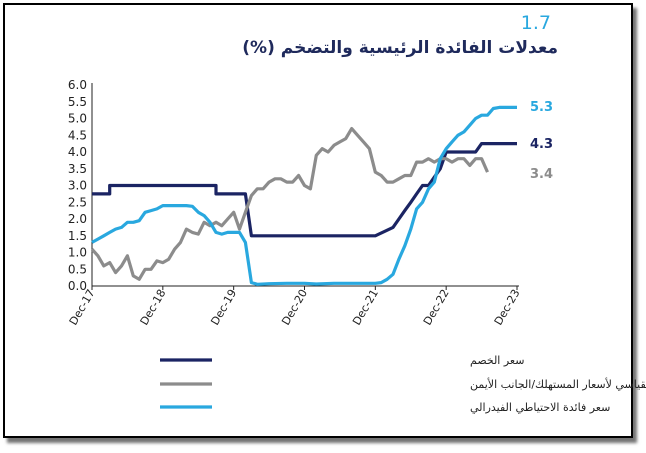 Image resolution: width=646 pixels, height=453 pixels. I want to click on x-tick-label: Dec-19, so click(223, 307).